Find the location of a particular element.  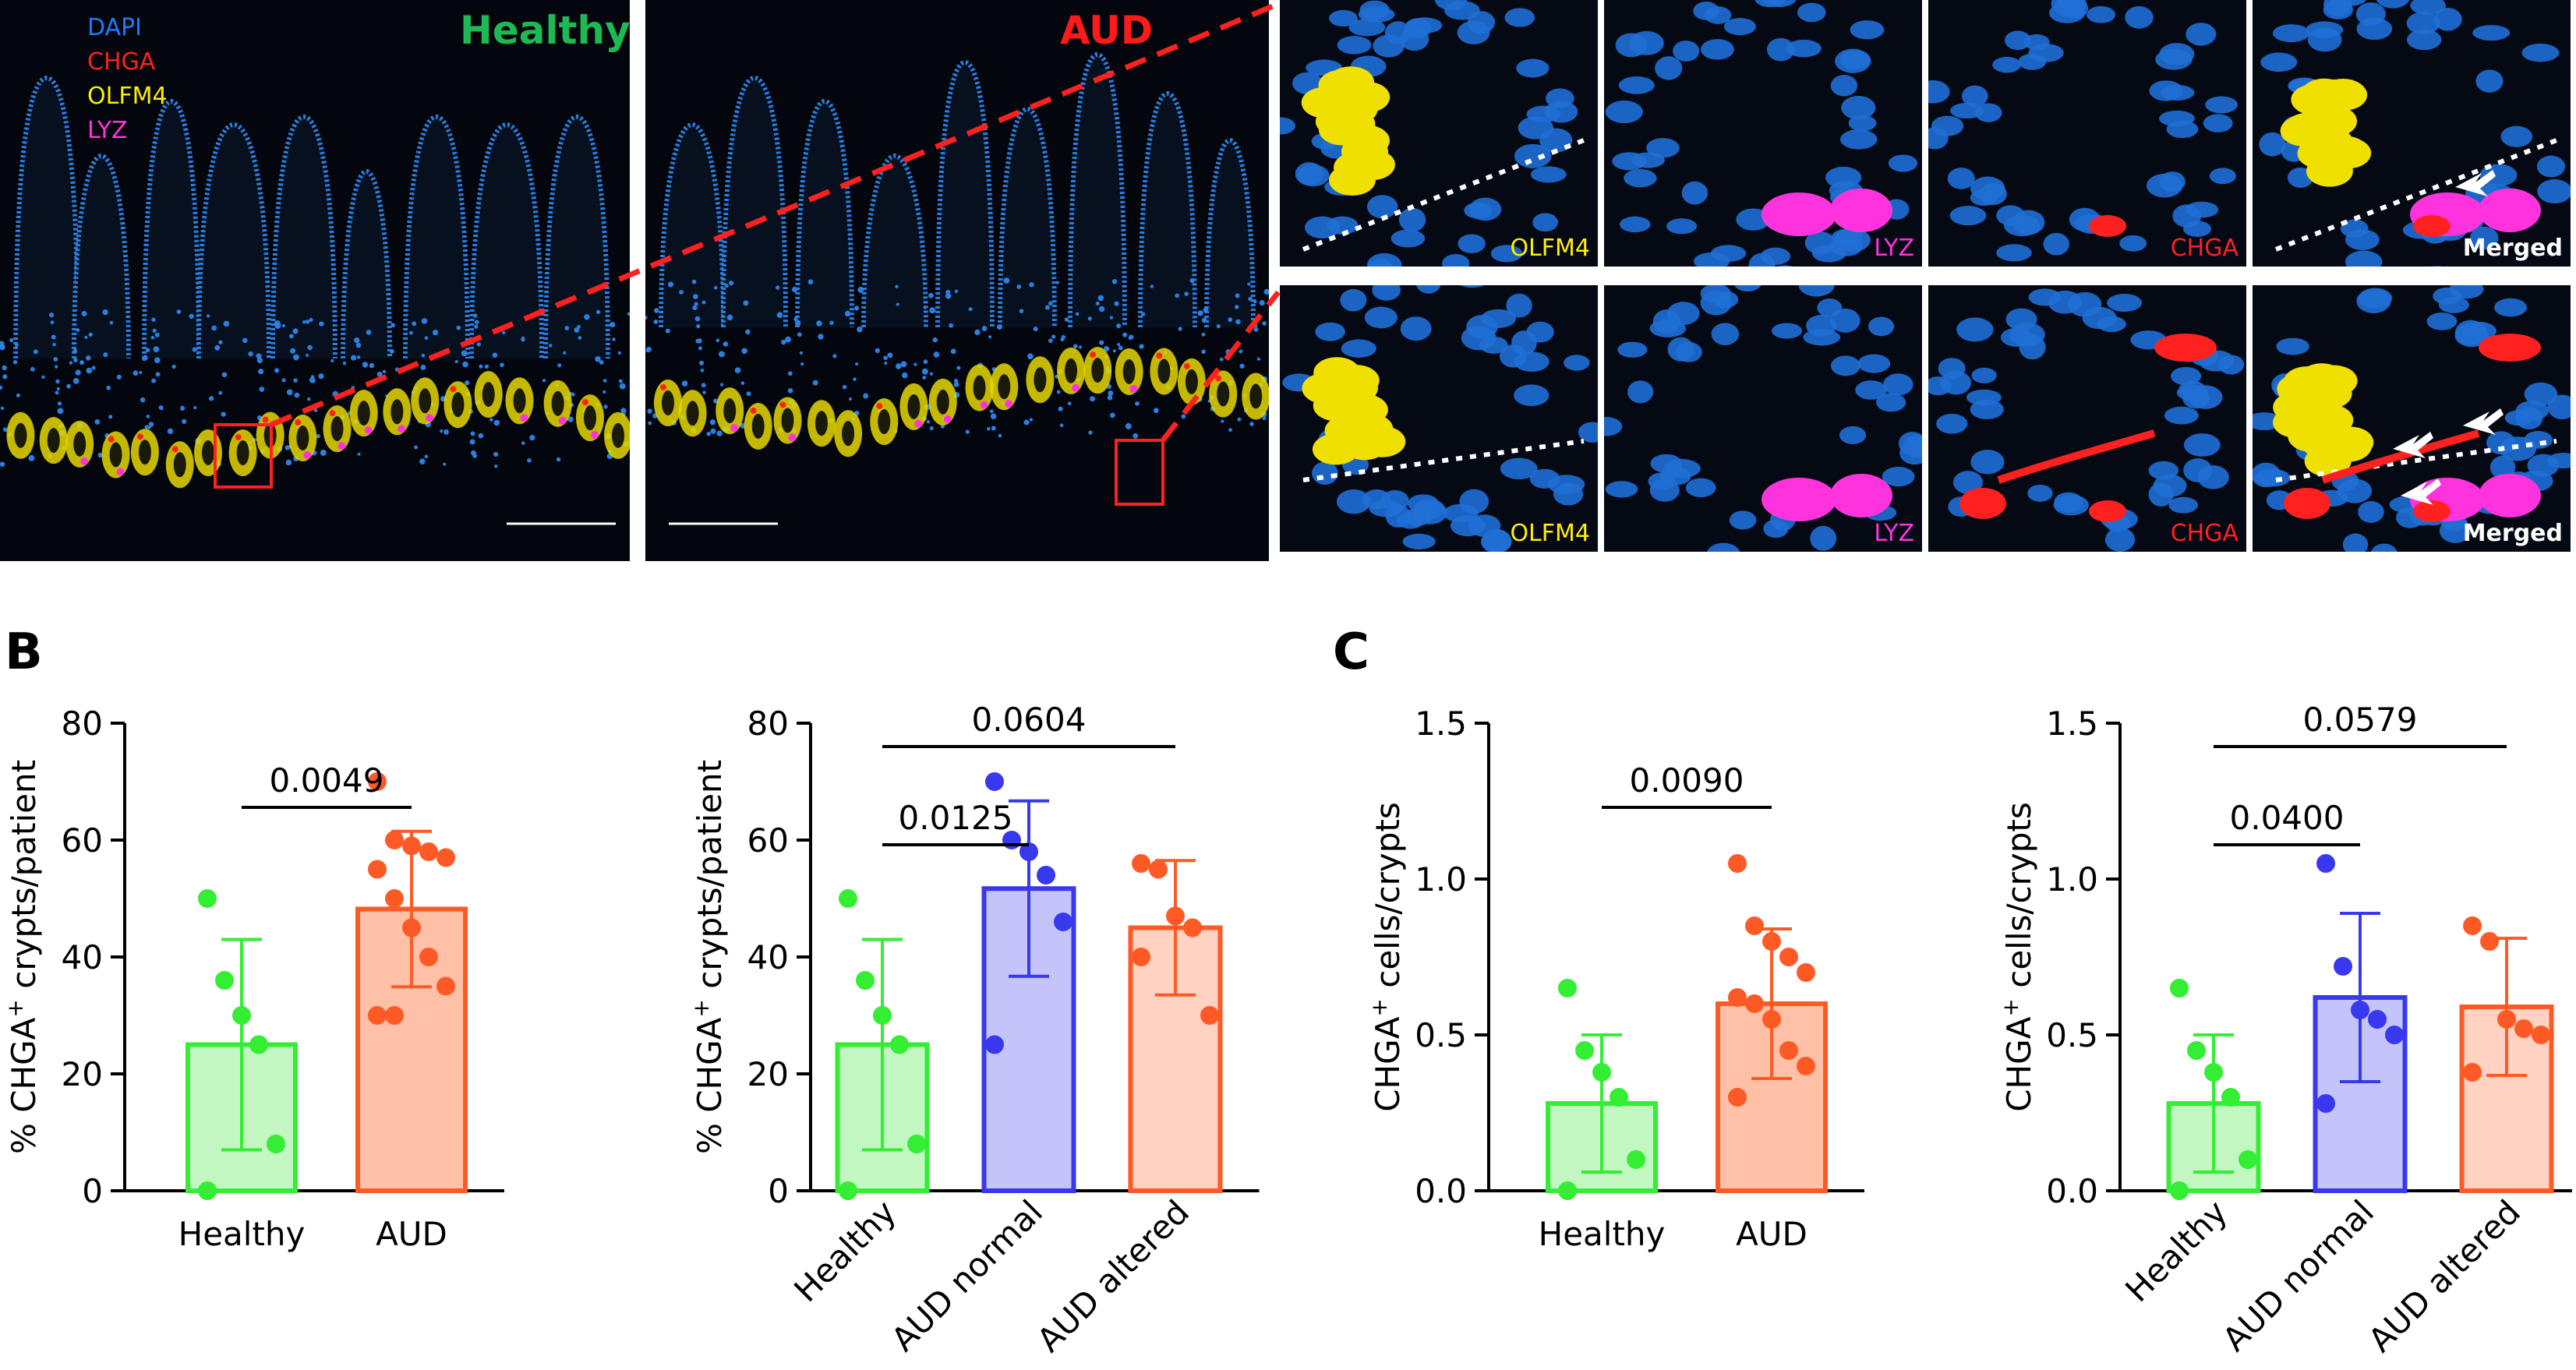

zoom-image-r1-olfm4: OLFM4 is located at coordinates (1439, 133).